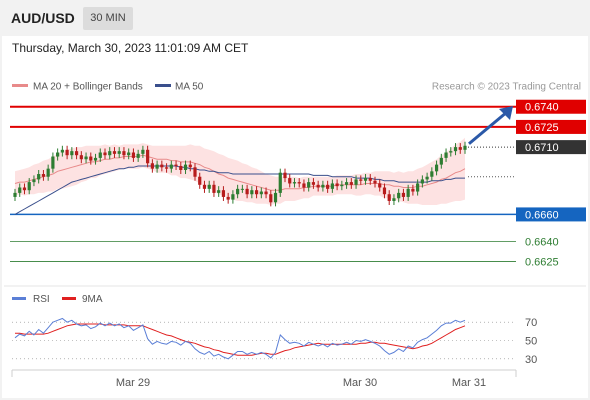 The width and height of the screenshot is (590, 400). What do you see at coordinates (542, 148) in the screenshot?
I see `level-tag-06710: 0.6710` at bounding box center [542, 148].